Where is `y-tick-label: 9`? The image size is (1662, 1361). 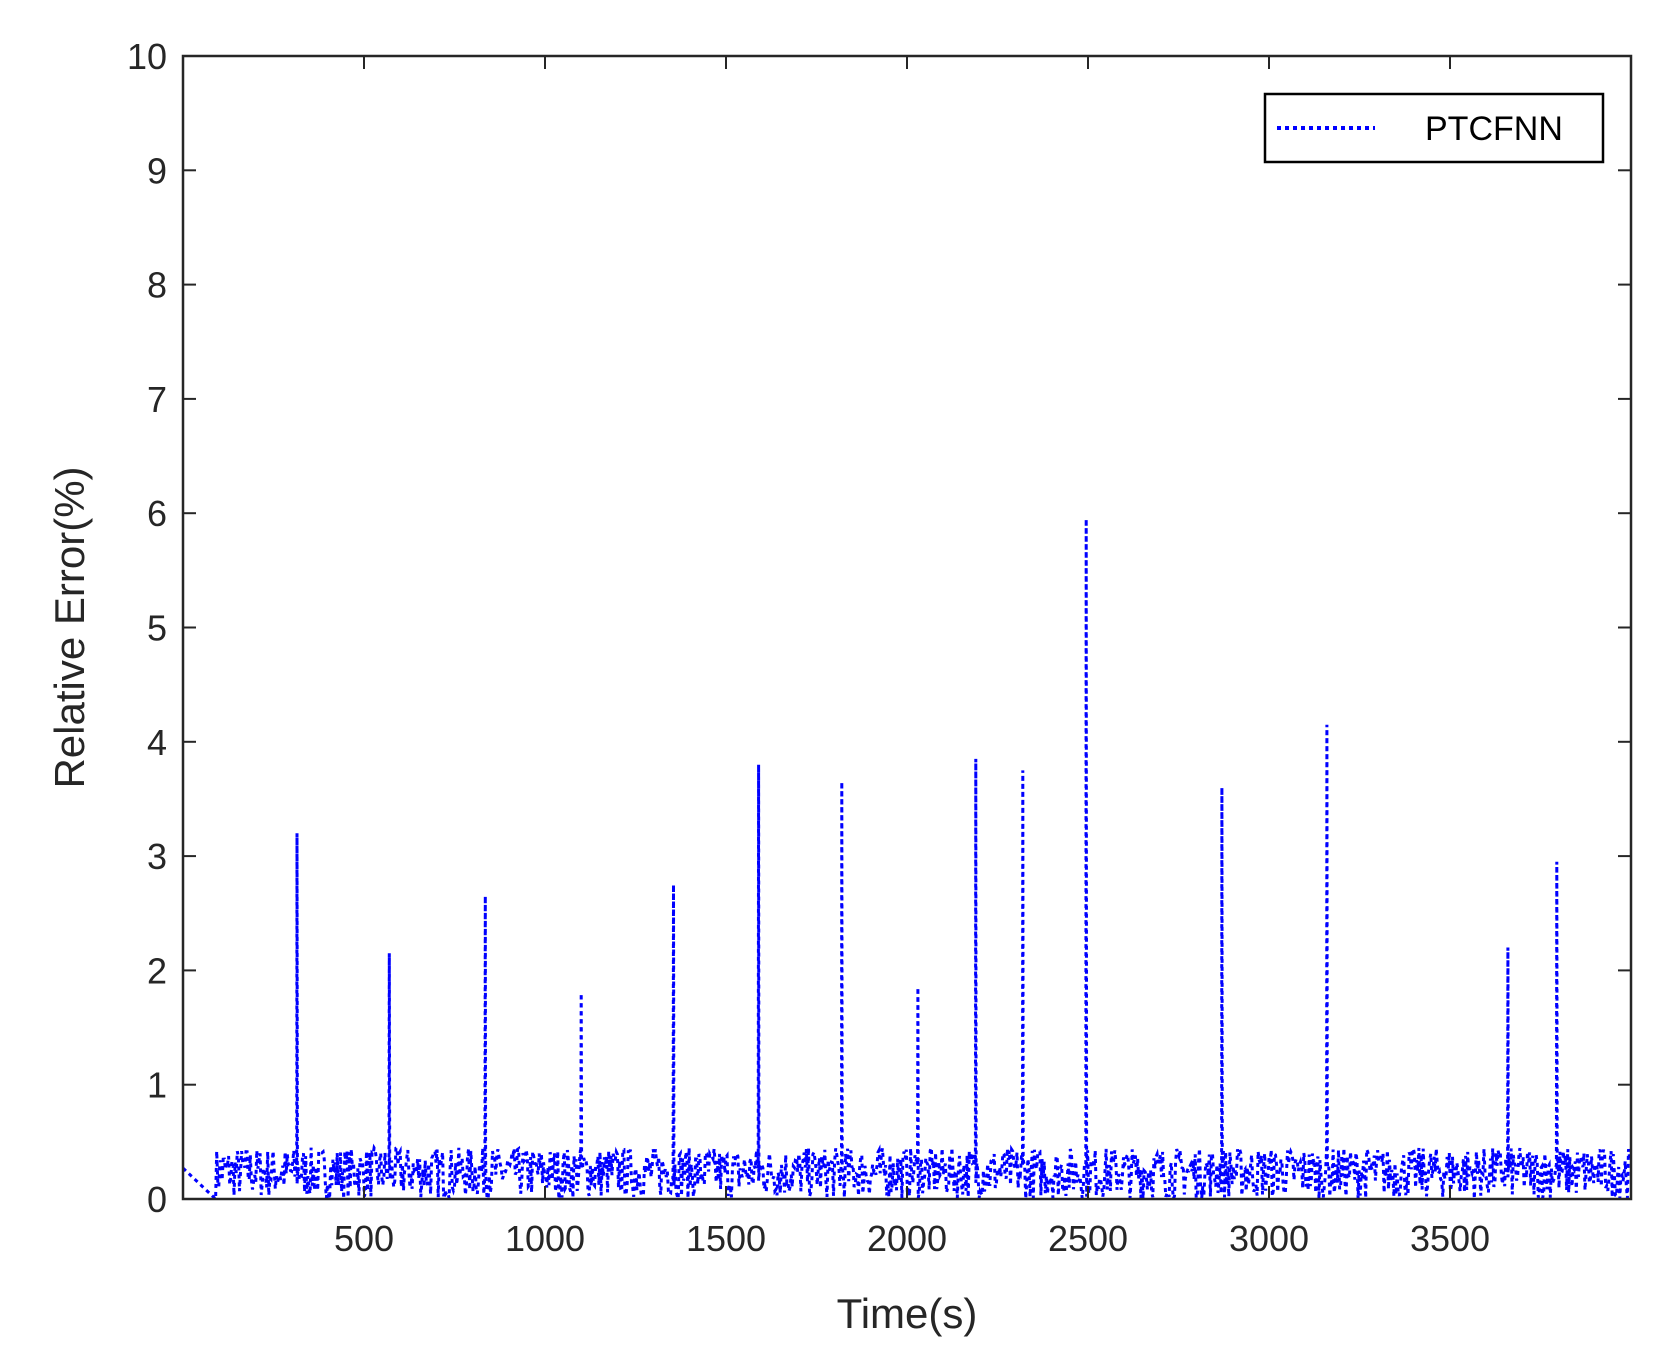 y-tick-label: 9 is located at coordinates (157, 170).